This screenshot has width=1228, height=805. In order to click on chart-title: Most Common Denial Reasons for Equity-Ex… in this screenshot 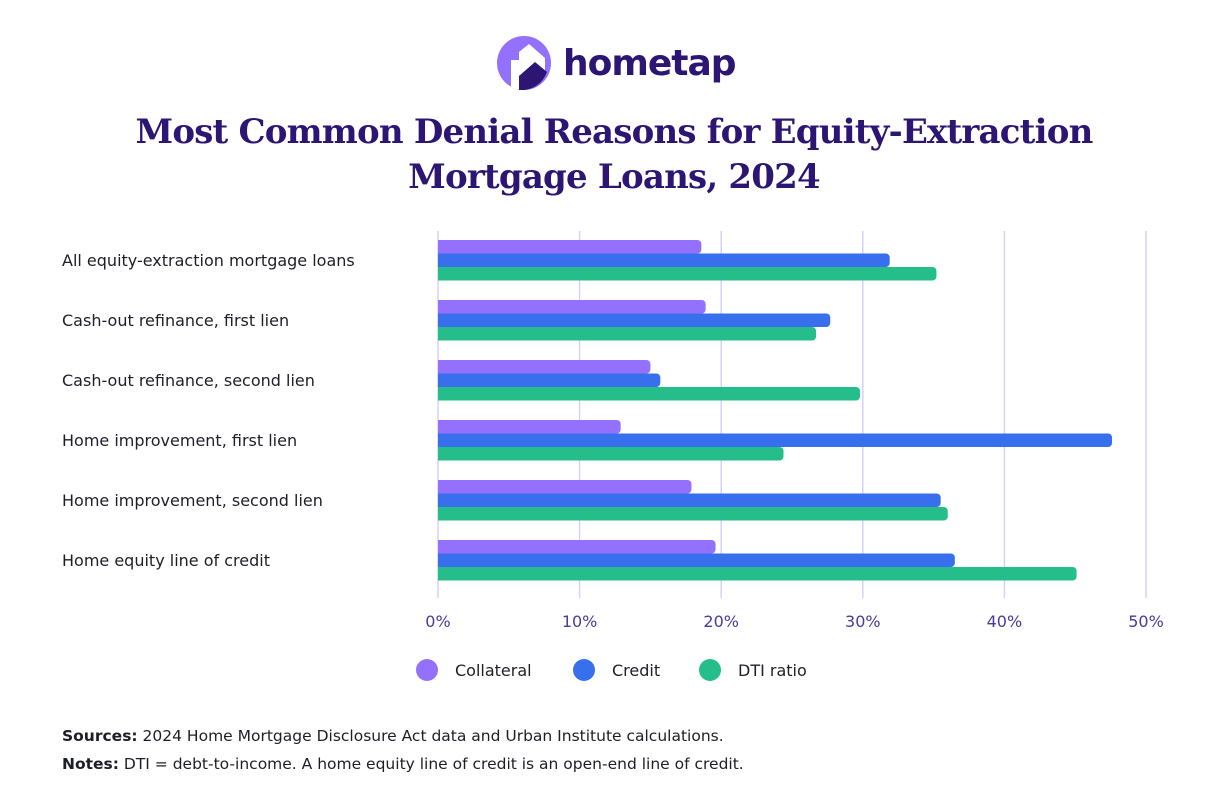, I will do `click(614, 155)`.